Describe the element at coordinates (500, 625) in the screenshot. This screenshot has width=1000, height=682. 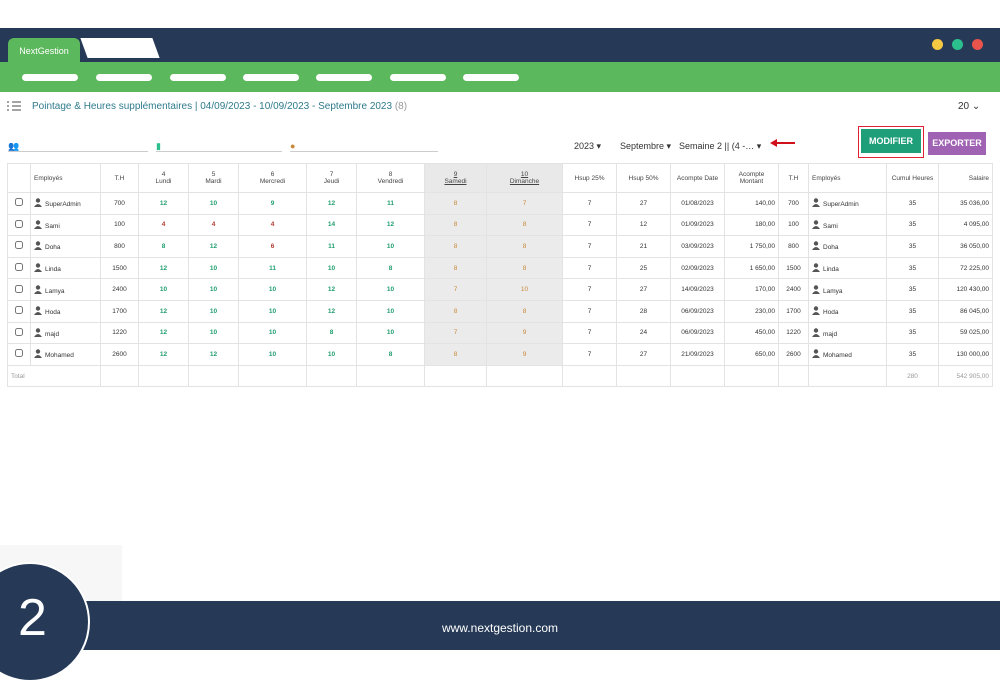
I see `footer` at that location.